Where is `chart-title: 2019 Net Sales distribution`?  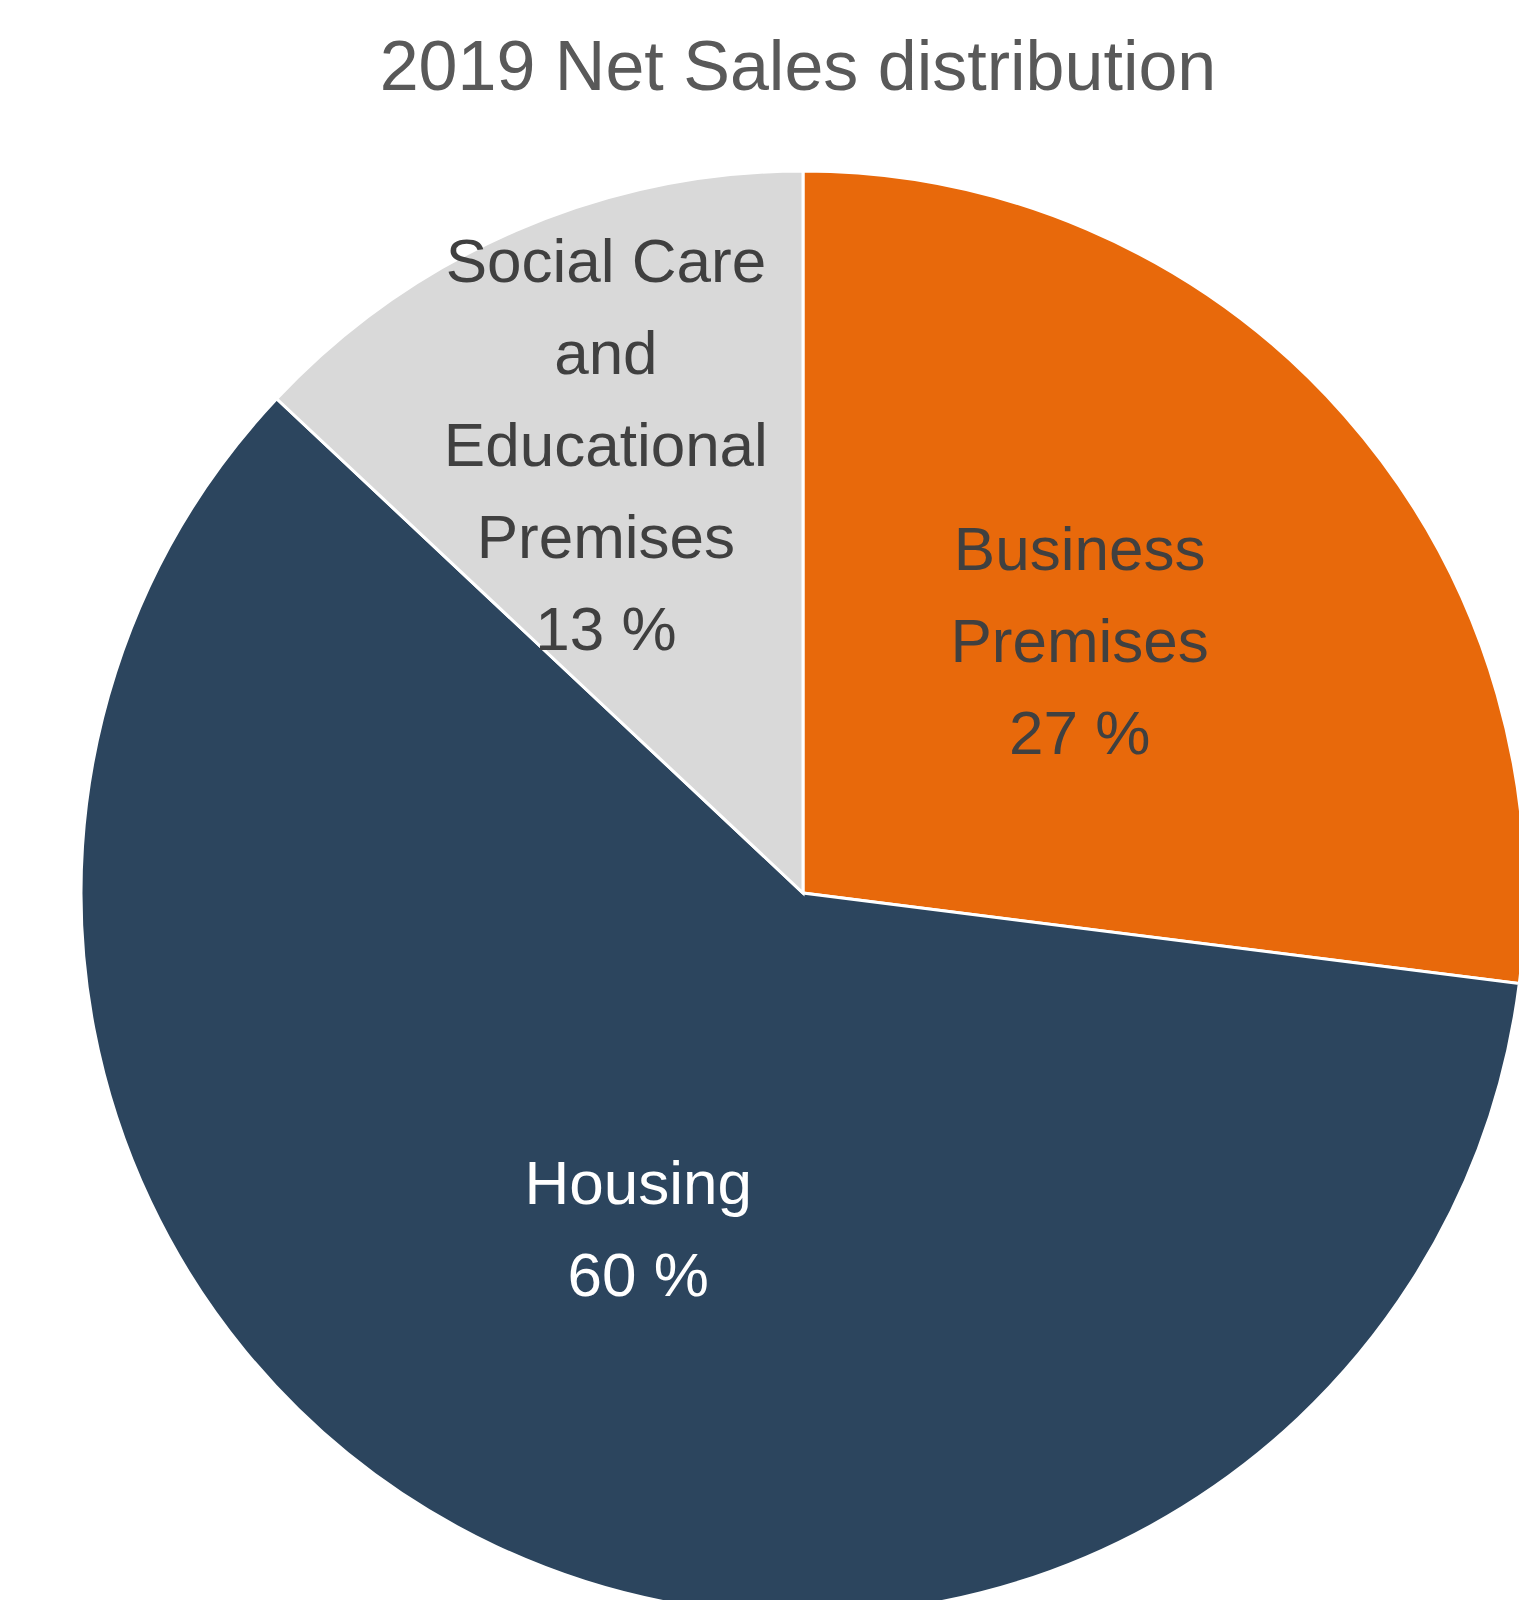 chart-title: 2019 Net Sales distribution is located at coordinates (798, 66).